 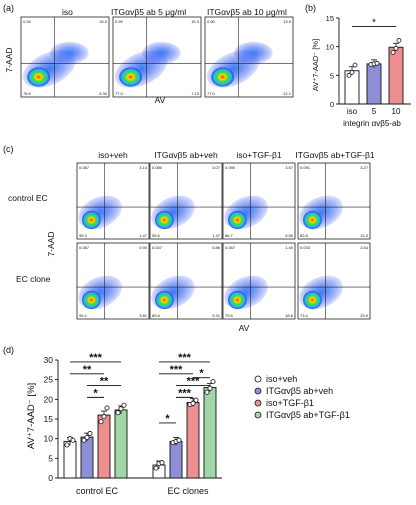 I want to click on panel-label-c: (c), so click(x=8, y=149).